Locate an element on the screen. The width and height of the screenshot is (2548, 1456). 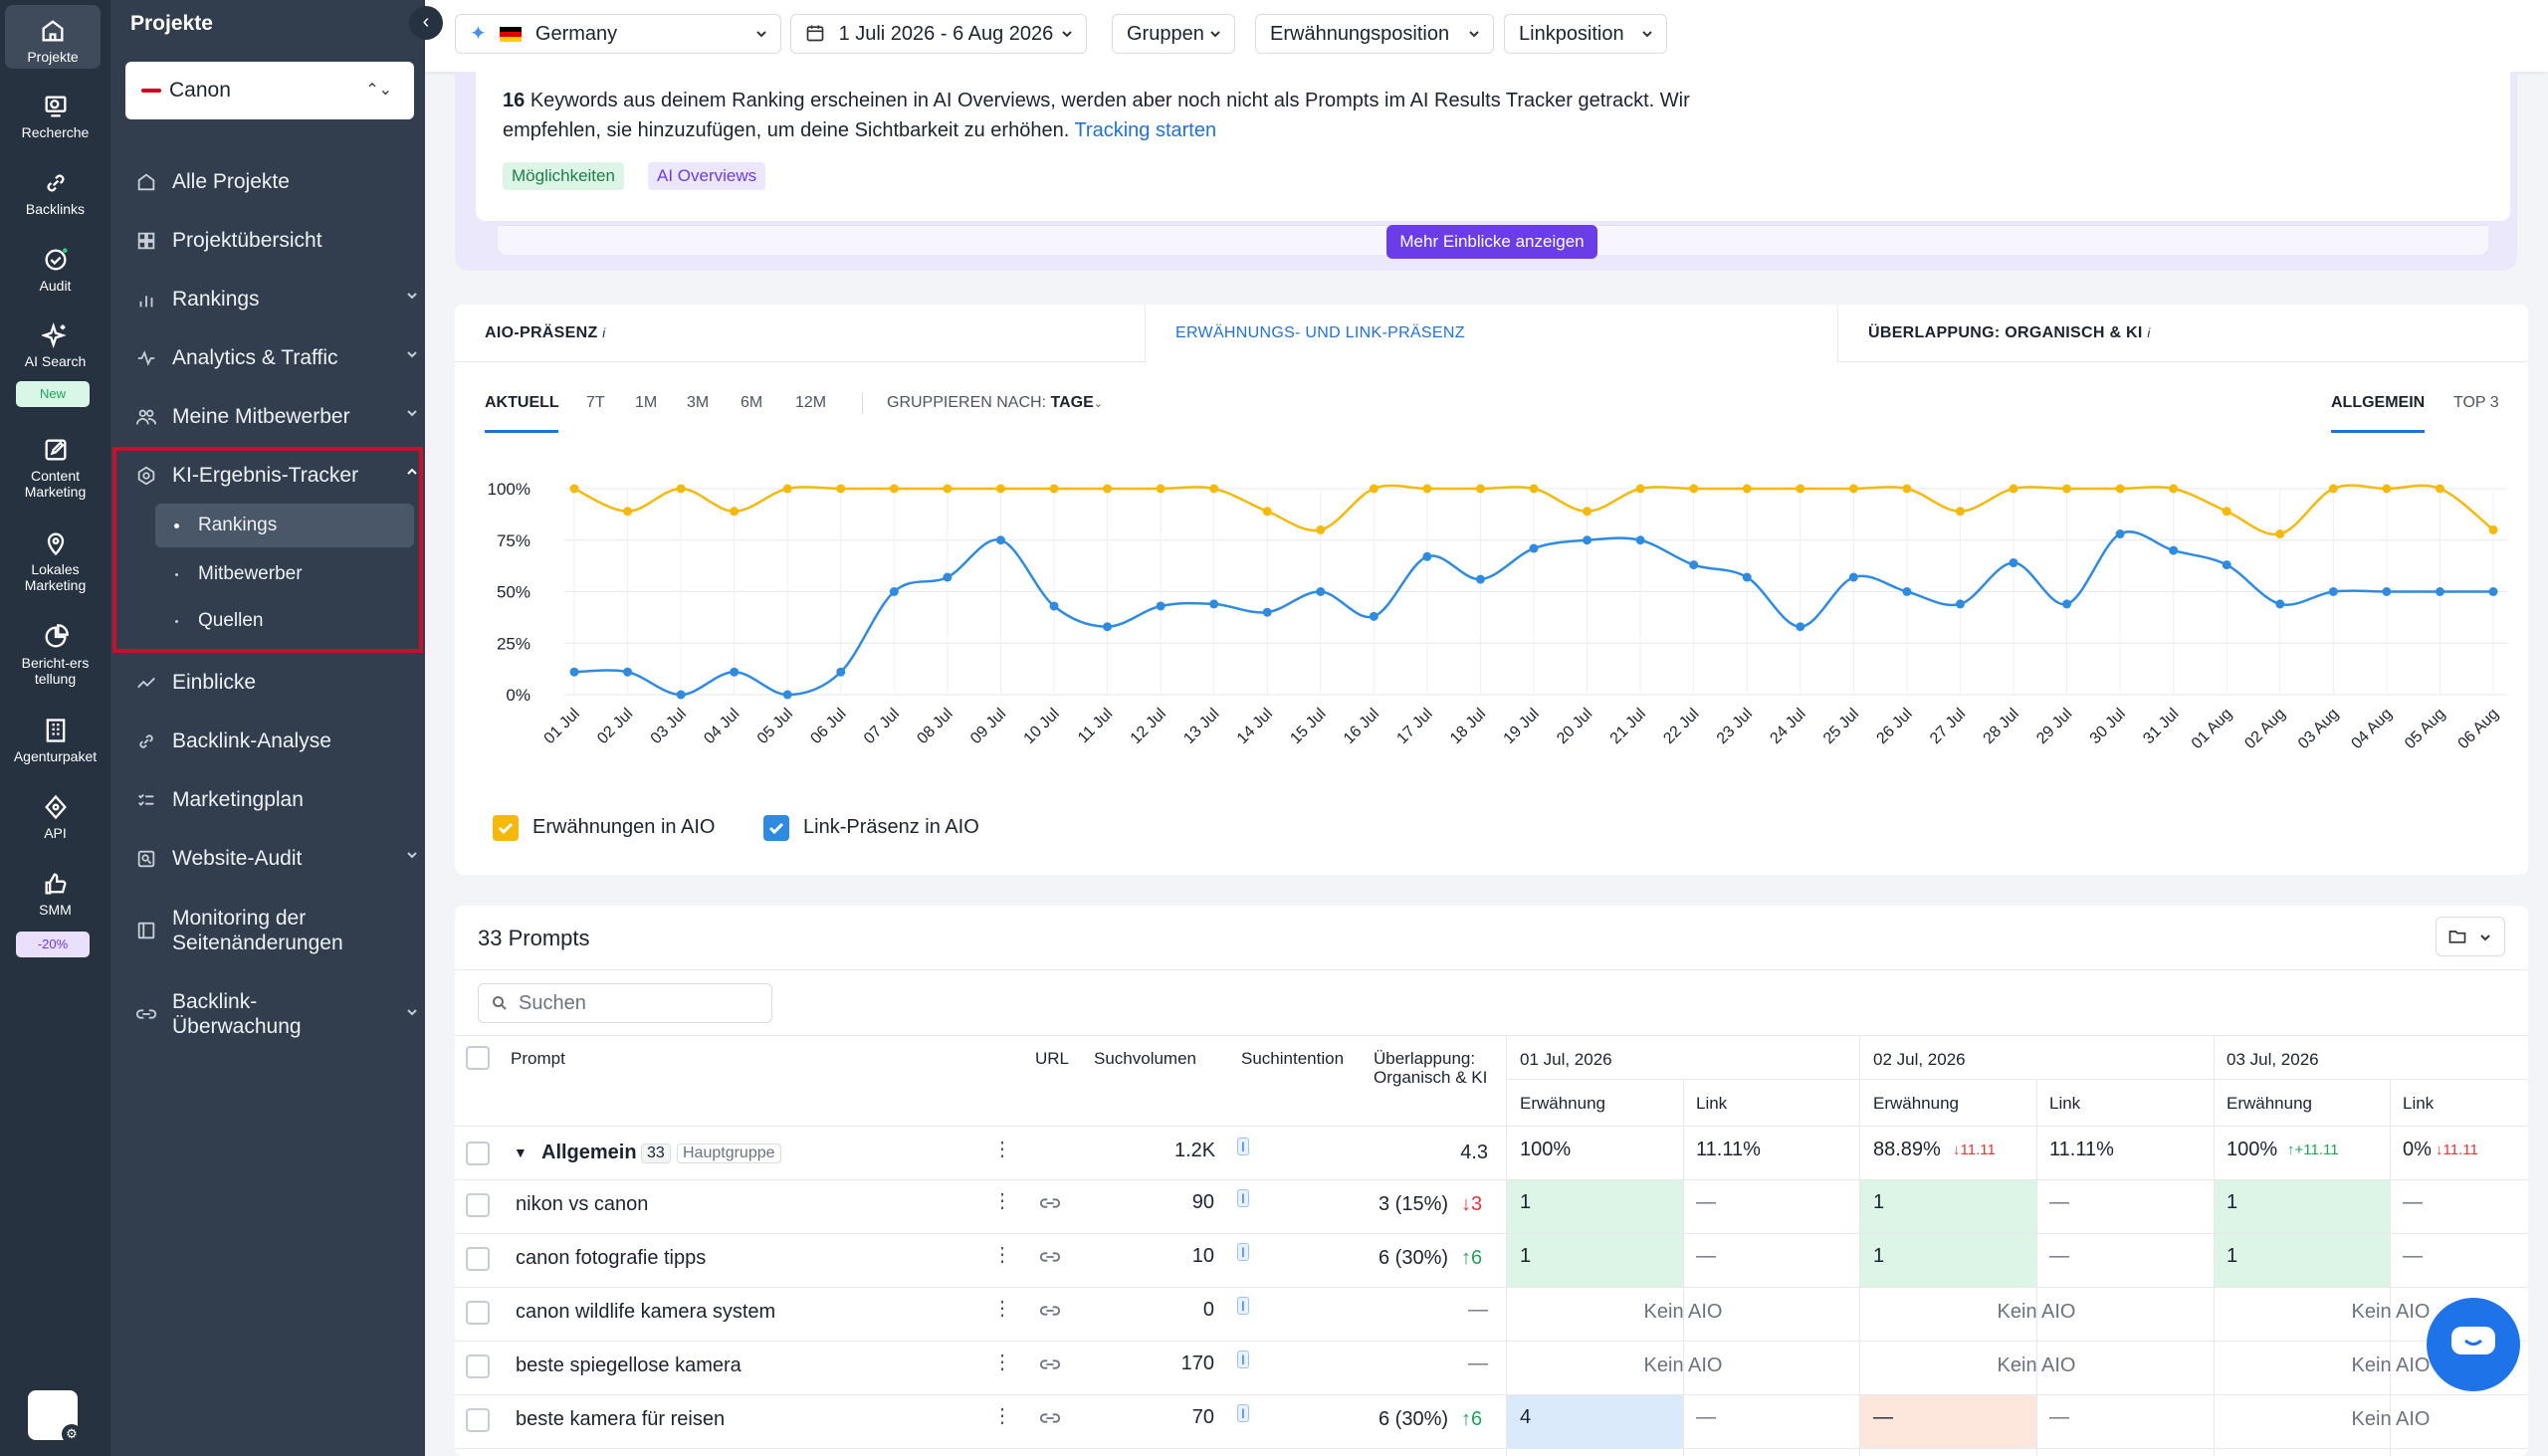
x-tick-label: 25 Jul is located at coordinates (1841, 726).